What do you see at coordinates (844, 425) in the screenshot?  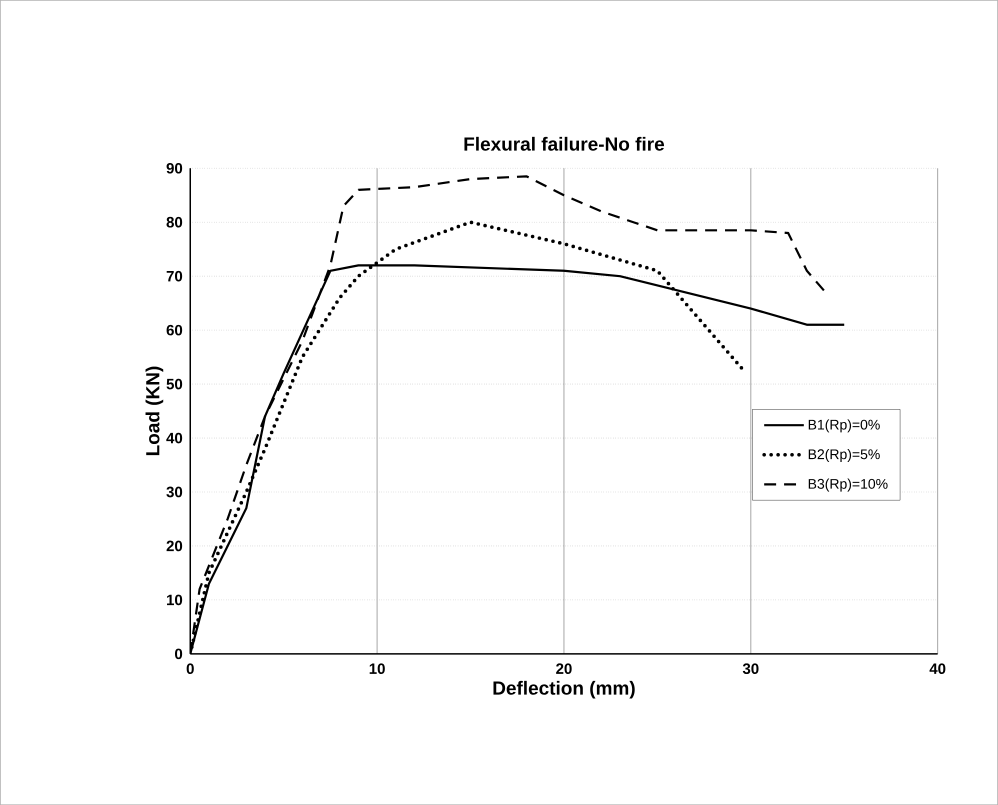 I see `legend-label: B1(Rp)=0%` at bounding box center [844, 425].